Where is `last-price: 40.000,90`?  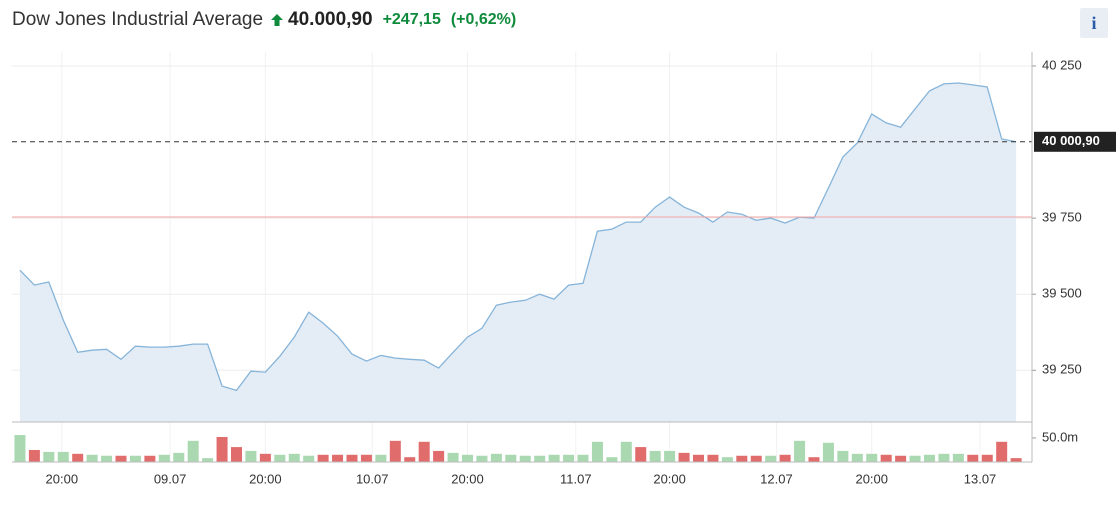
last-price: 40.000,90 is located at coordinates (330, 19).